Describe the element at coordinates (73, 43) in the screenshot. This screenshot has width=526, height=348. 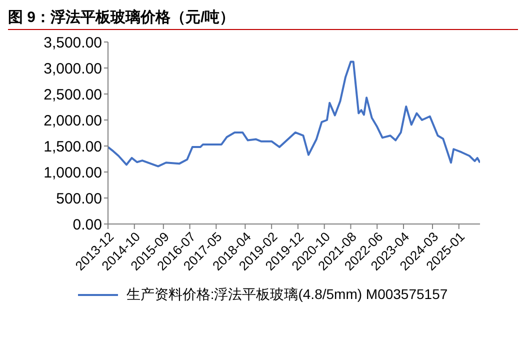
I see `y-tick-label: 3,500.00` at that location.